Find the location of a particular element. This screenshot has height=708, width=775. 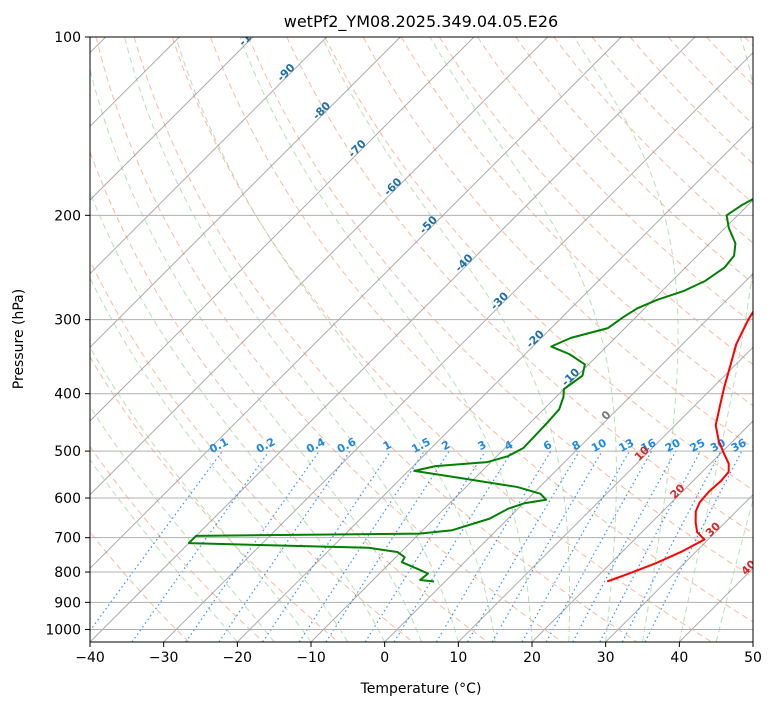

x-tick-label: −30 is located at coordinates (164, 658).